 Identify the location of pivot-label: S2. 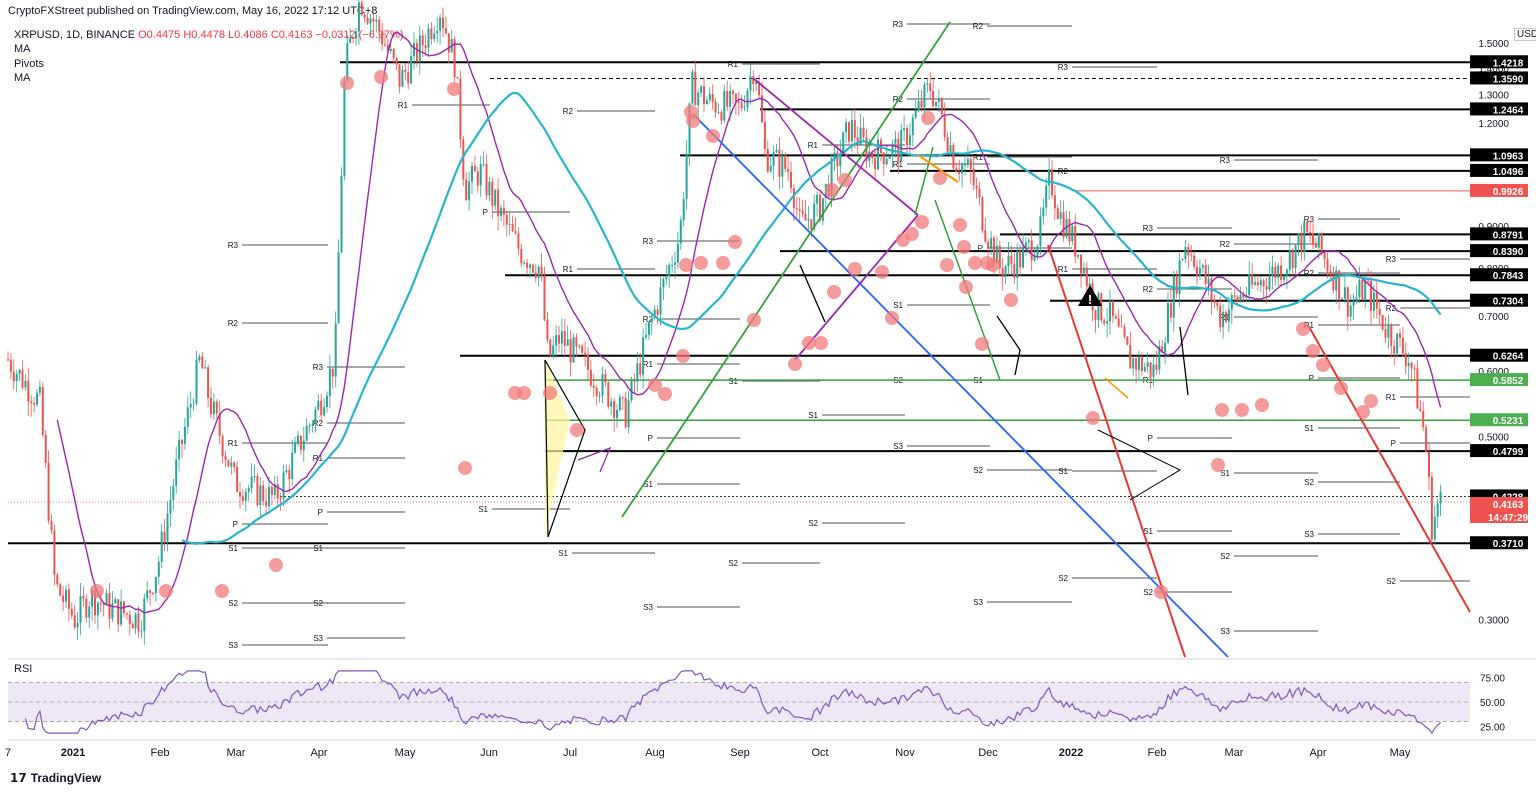
(813, 523).